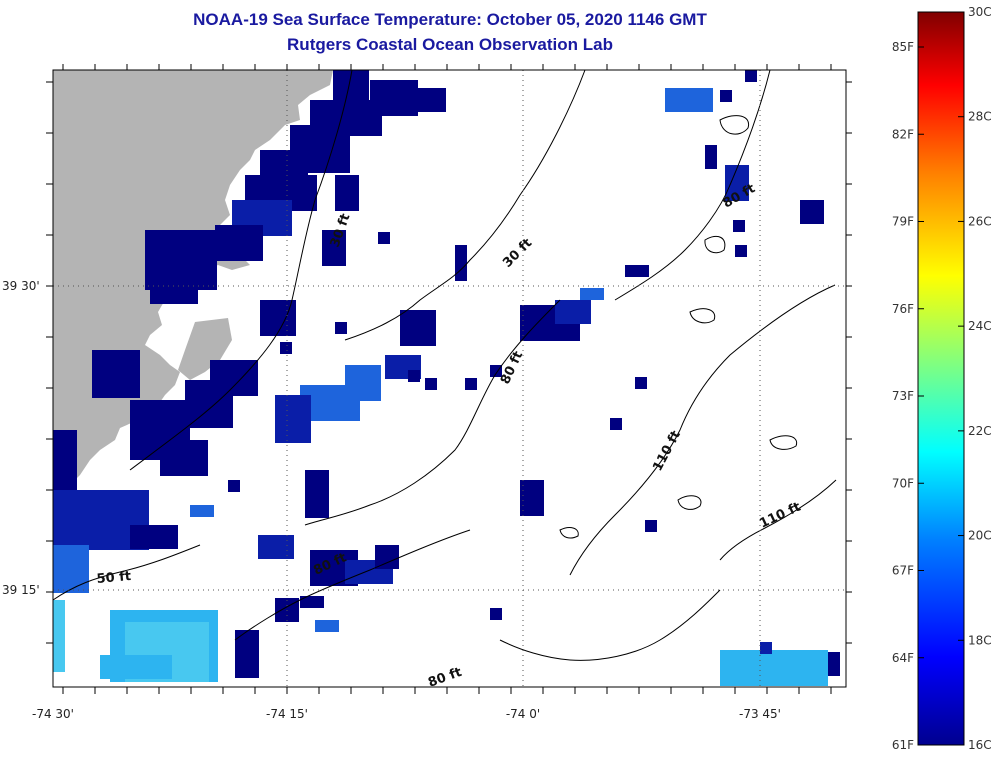 Image resolution: width=1000 pixels, height=761 pixels. Describe the element at coordinates (610, 625) in the screenshot. I see `contour-80ft-d` at that location.